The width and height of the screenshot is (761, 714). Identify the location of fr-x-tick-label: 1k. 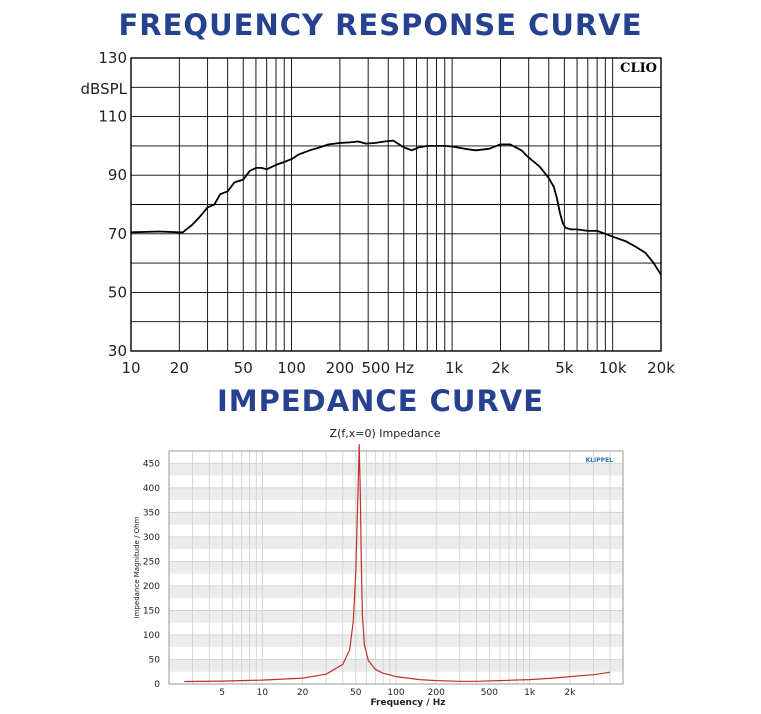
(454, 368).